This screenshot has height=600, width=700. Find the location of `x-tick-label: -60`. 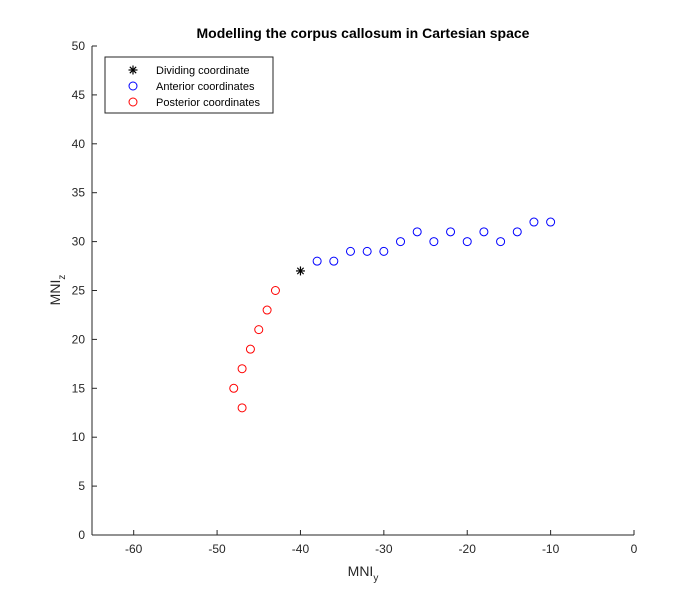

x-tick-label: -60 is located at coordinates (134, 549).